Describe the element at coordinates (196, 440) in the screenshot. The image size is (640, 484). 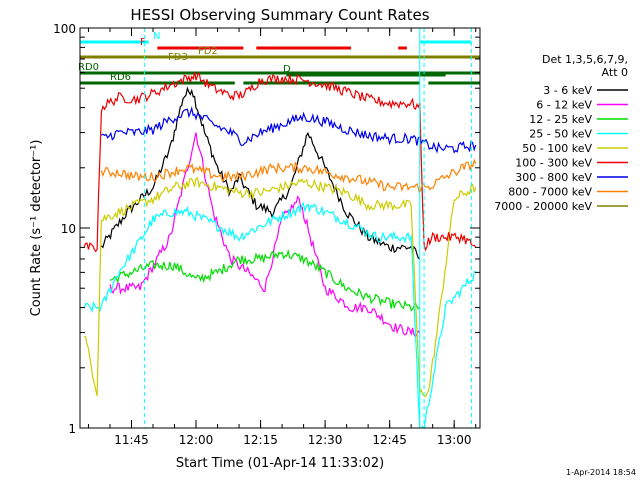
I see `x-tick-label: 12:00` at that location.